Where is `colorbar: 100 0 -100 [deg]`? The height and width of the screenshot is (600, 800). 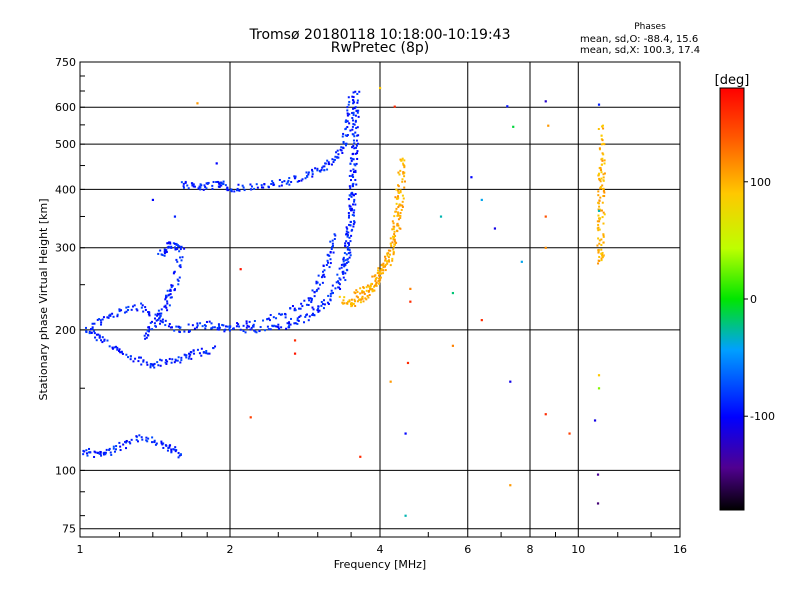
colorbar: 100 0 -100 [deg] is located at coordinates (745, 292).